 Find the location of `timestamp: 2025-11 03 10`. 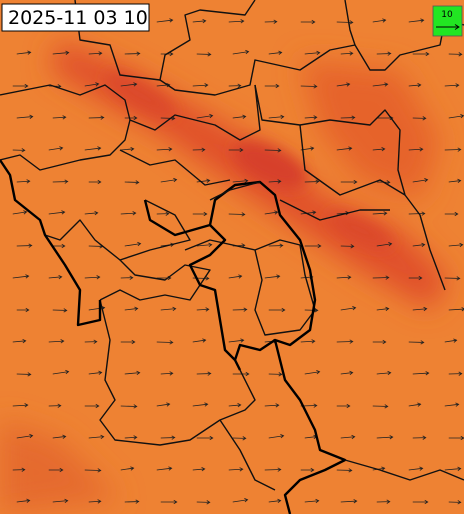

timestamp: 2025-11 03 10 is located at coordinates (78, 18).